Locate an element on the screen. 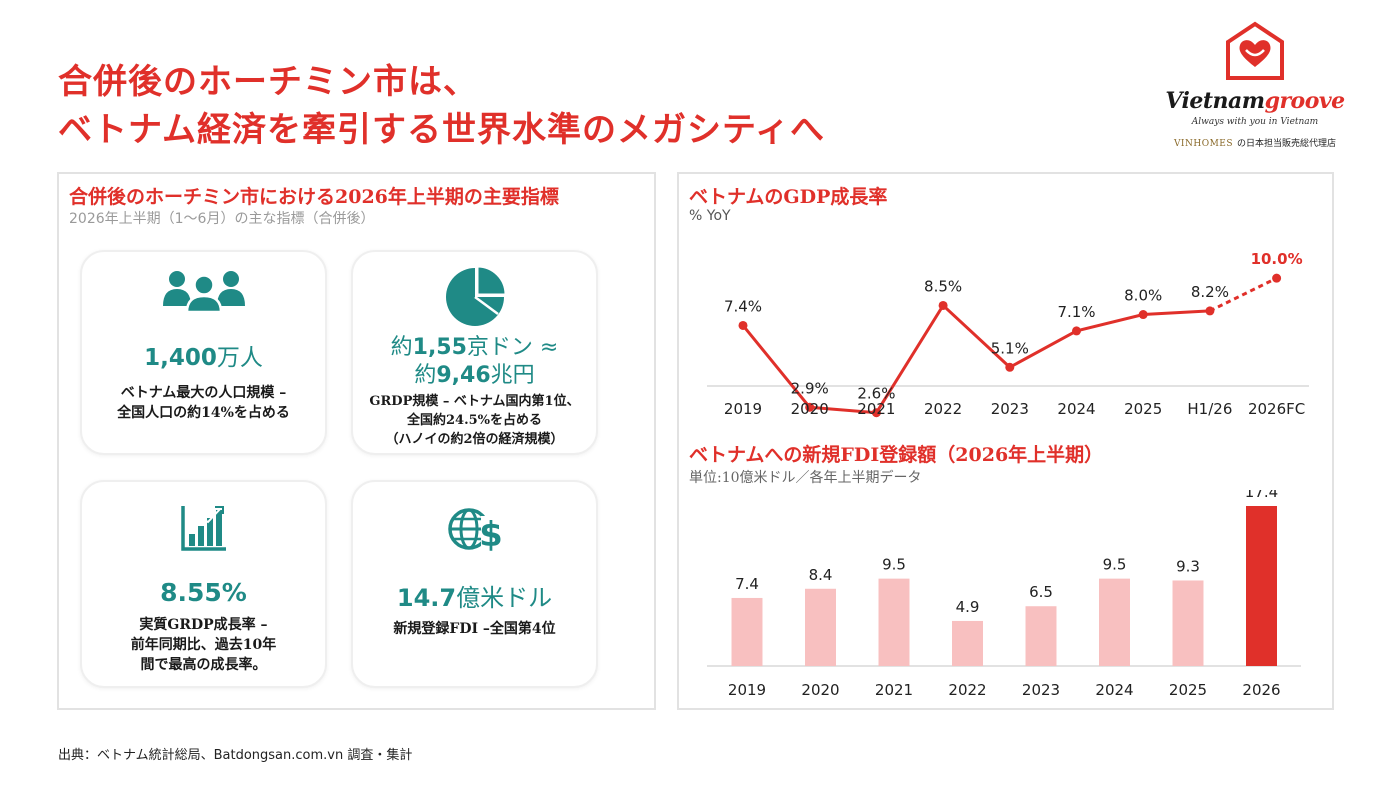  fdi-x-tick: 2022 is located at coordinates (967, 690).